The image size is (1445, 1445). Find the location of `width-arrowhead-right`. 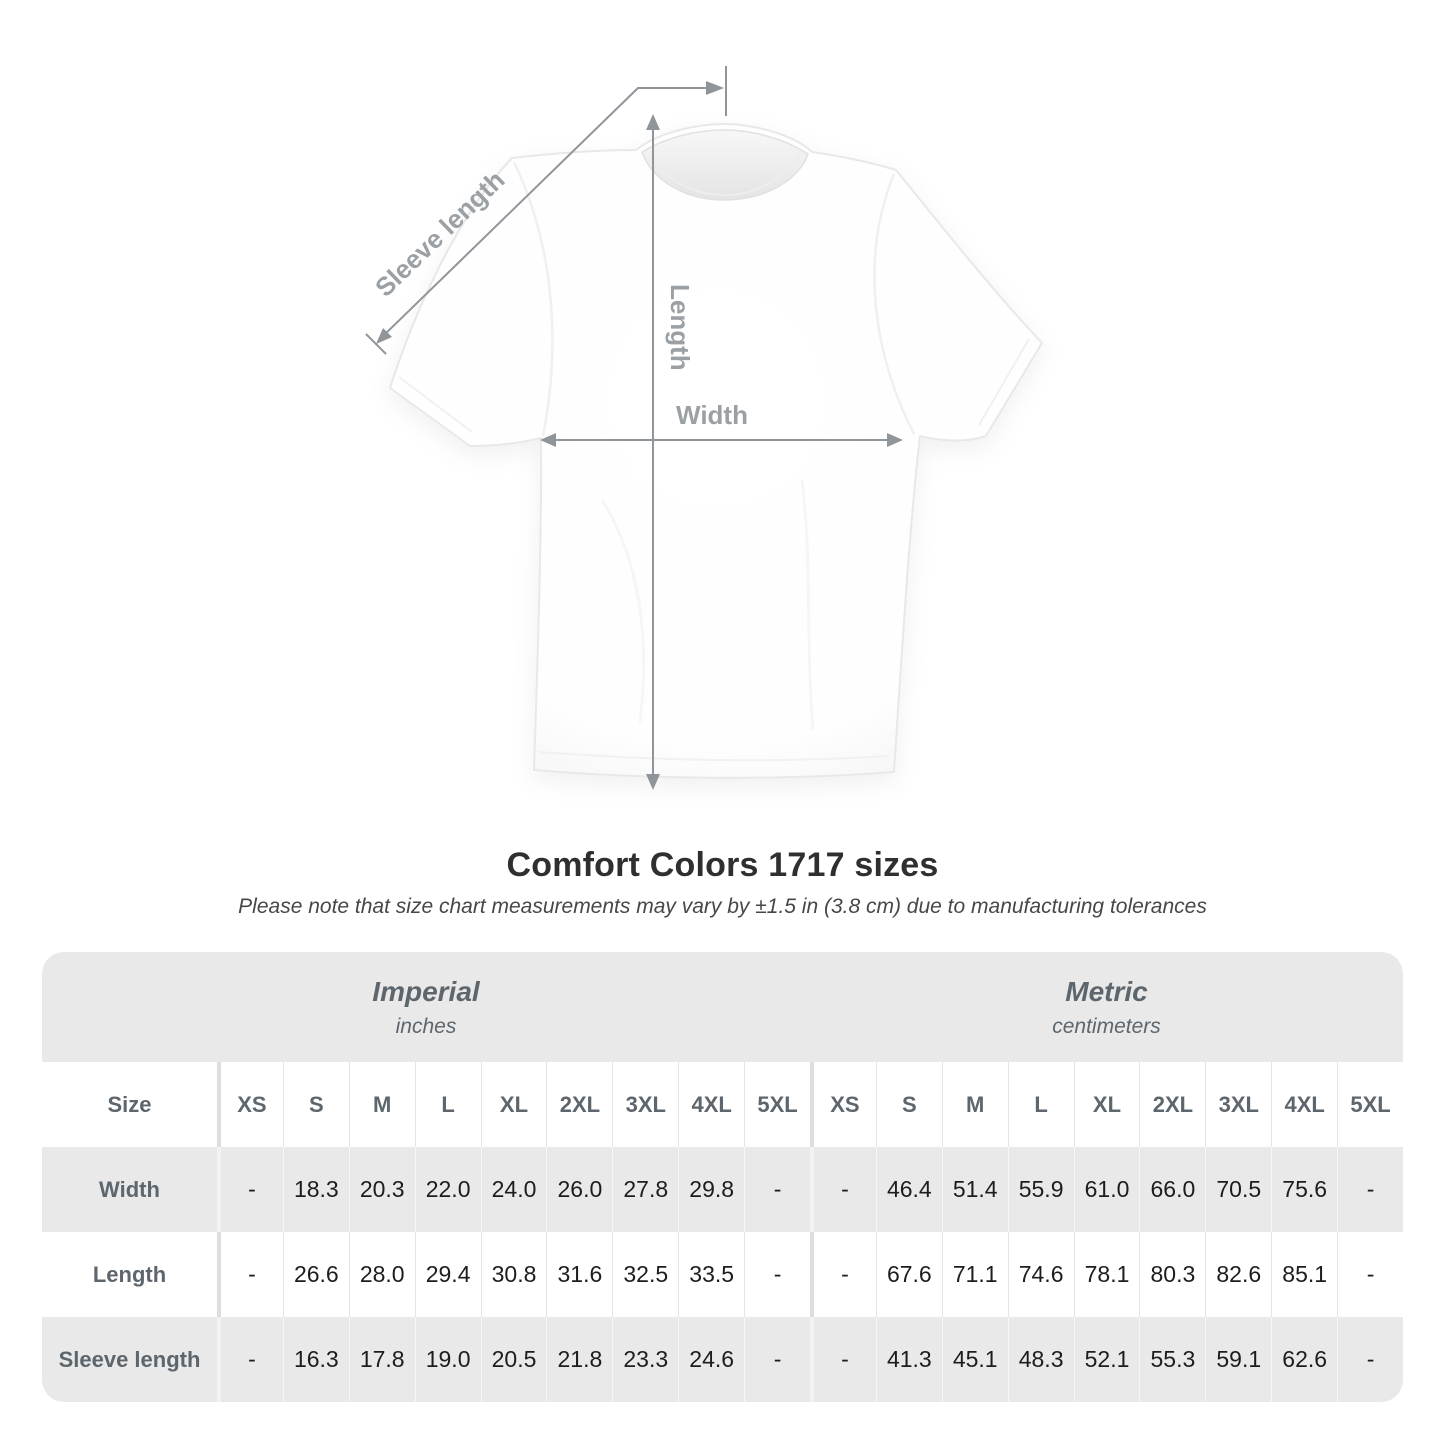

width-arrowhead-right is located at coordinates (895, 440).